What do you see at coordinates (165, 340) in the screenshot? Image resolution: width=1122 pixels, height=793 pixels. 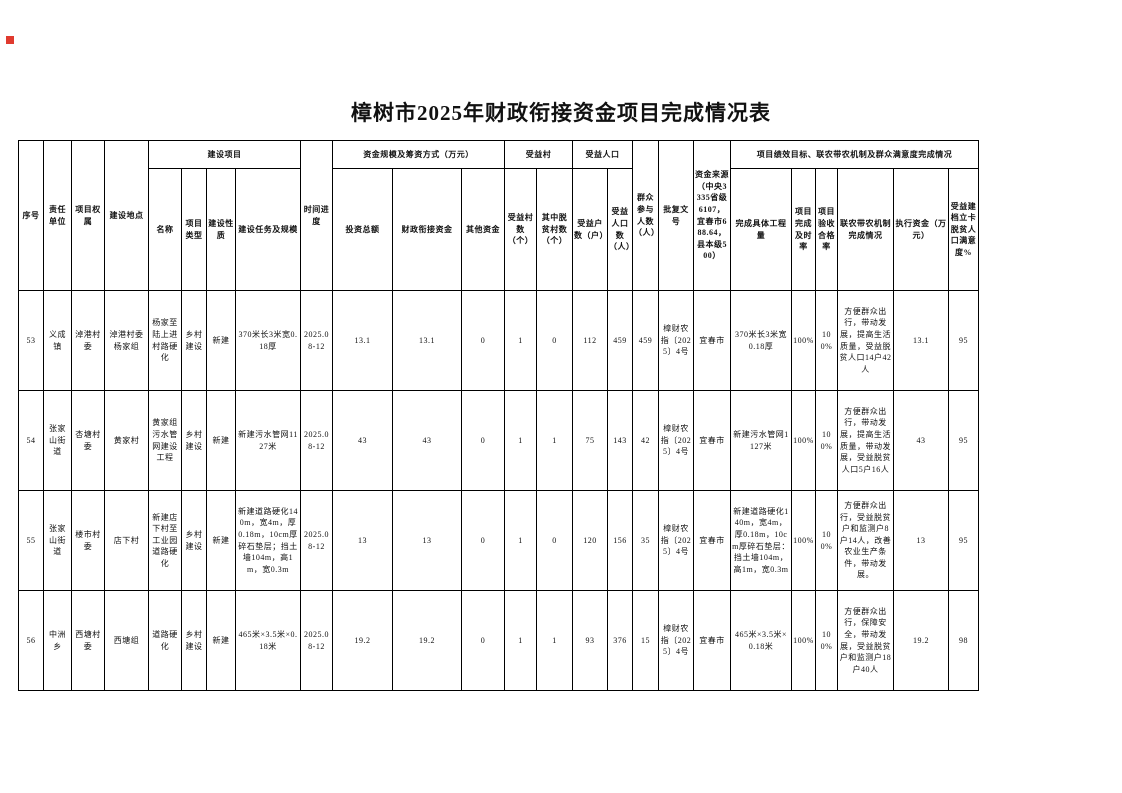 I see `cell-name: 杨家至陆上进村路硬化` at bounding box center [165, 340].